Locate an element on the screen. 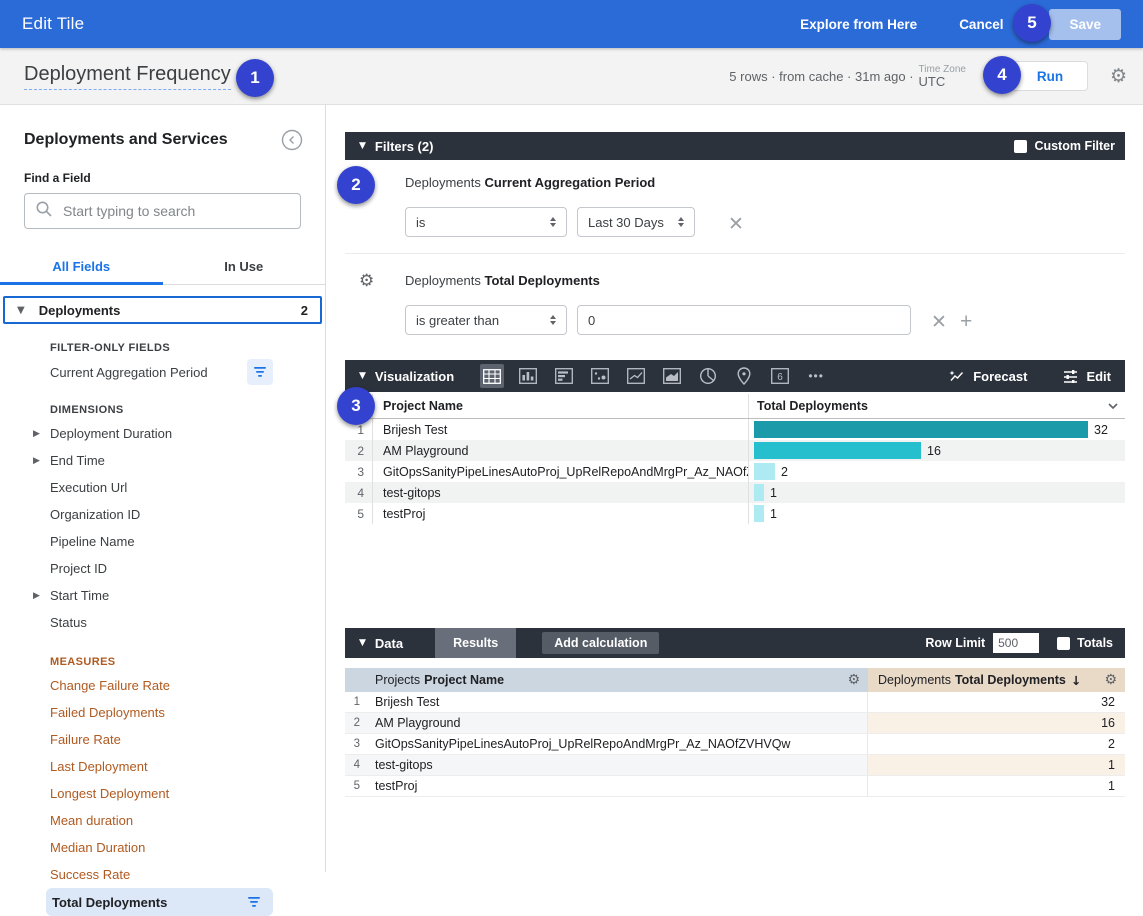 The width and height of the screenshot is (1143, 916). data-col-total-deployments: Deployments Total Deployments ↓ ⚙ is located at coordinates (996, 680).